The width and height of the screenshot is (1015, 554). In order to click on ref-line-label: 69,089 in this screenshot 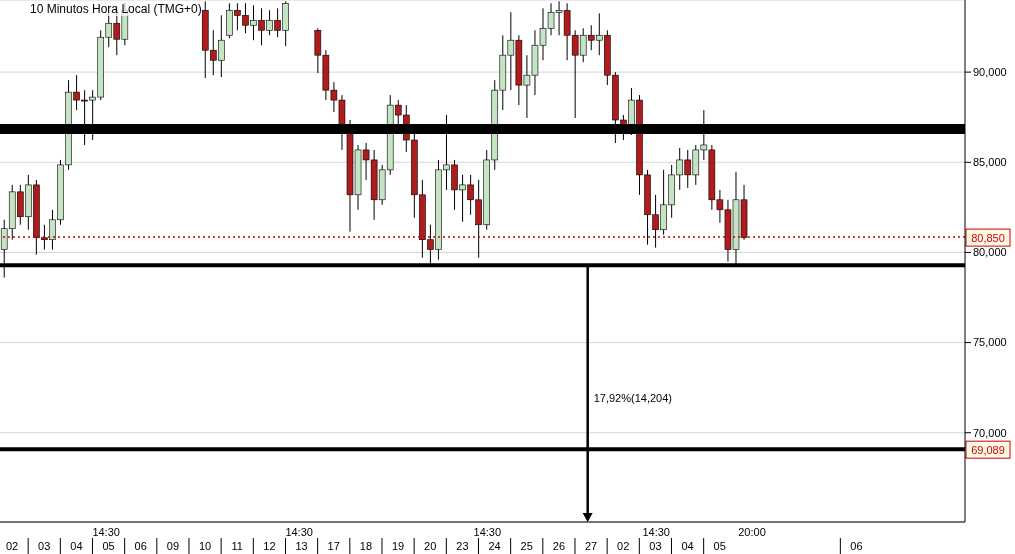, I will do `click(988, 450)`.